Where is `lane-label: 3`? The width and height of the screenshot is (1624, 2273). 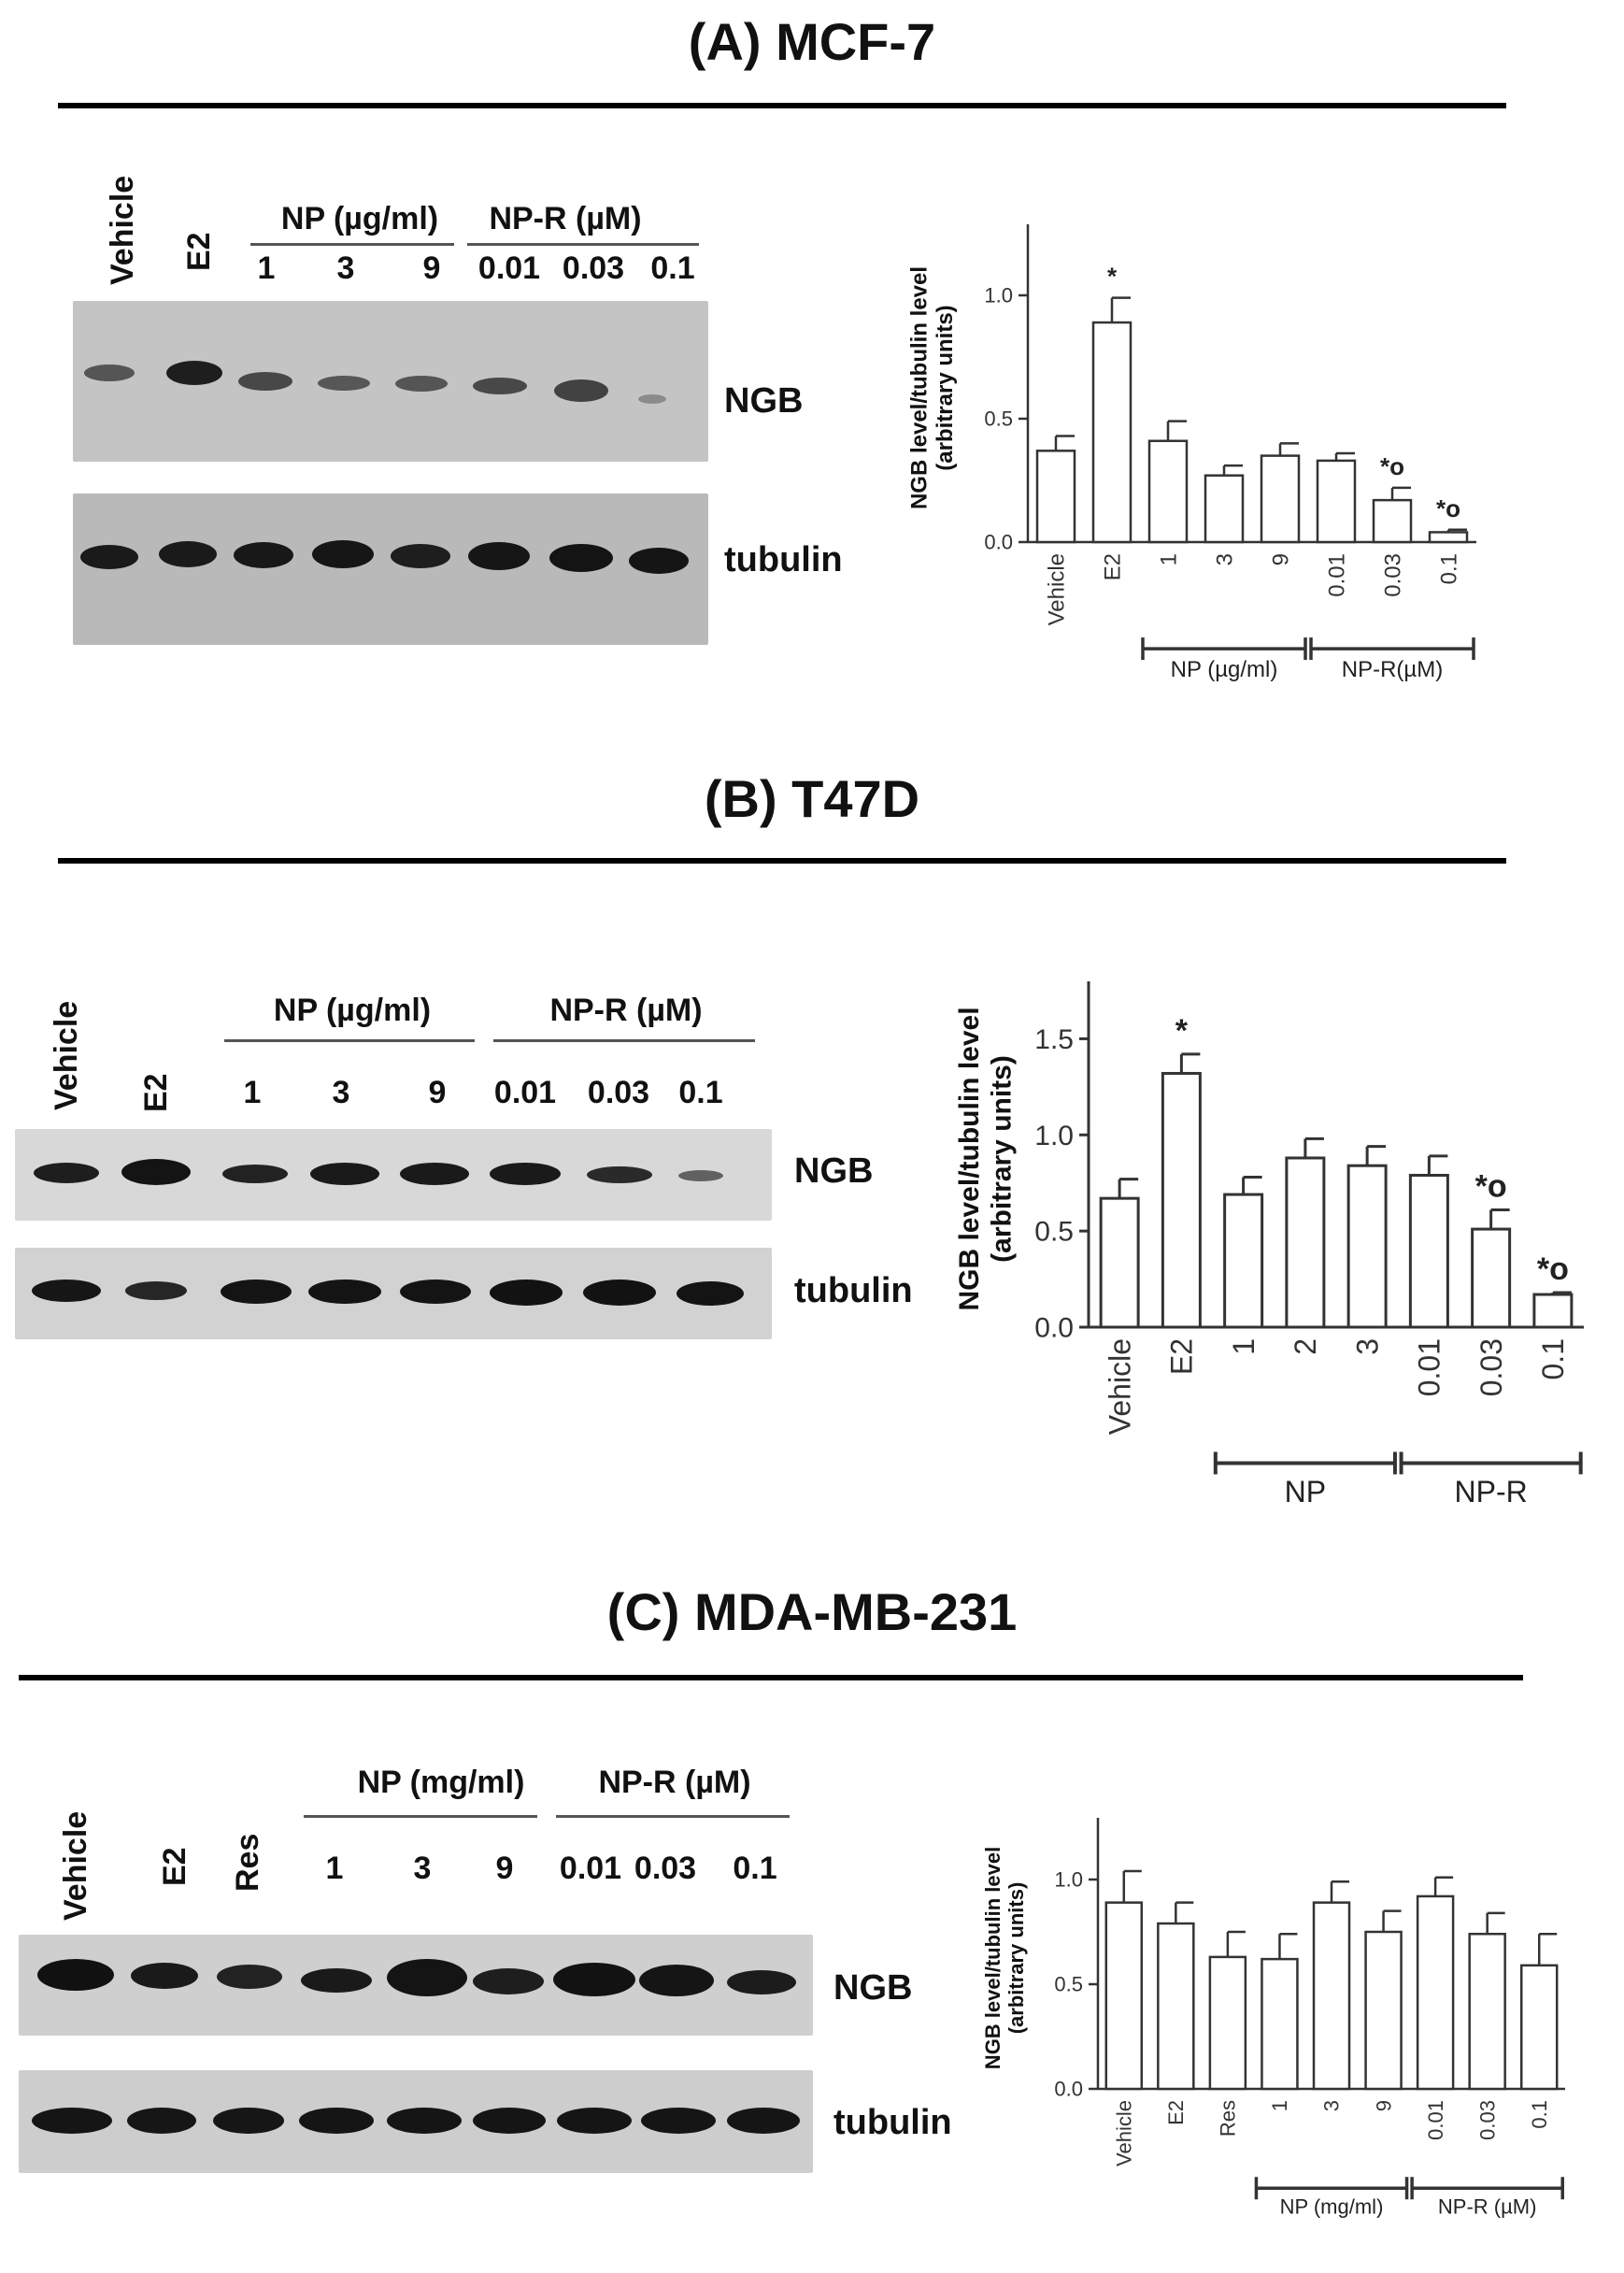
lane-label: 3 is located at coordinates (422, 1868).